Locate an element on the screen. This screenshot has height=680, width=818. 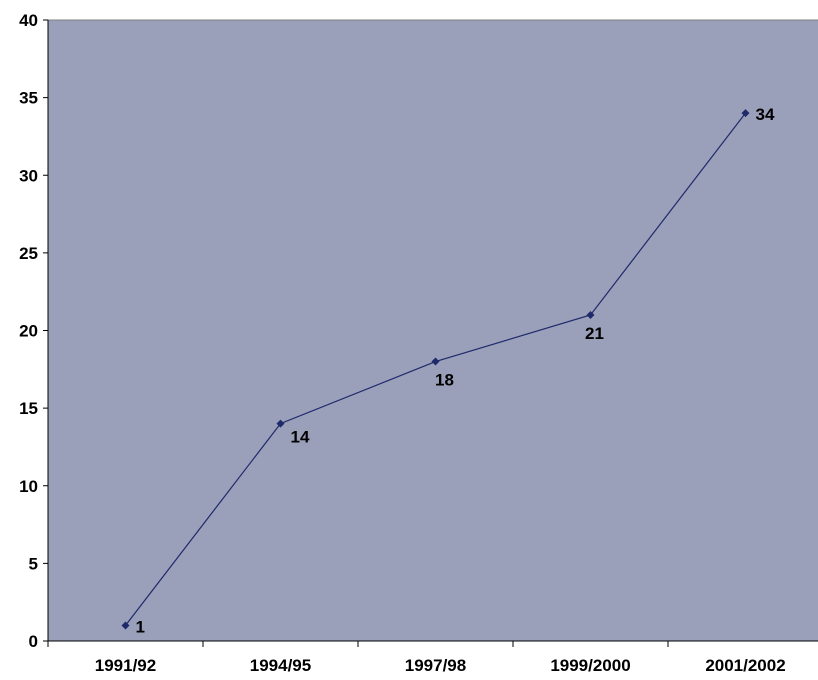
data-label: 1 is located at coordinates (140, 626).